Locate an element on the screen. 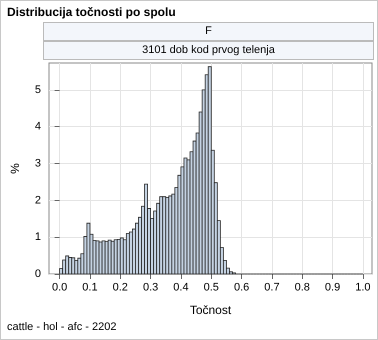 This screenshot has height=340, width=378. x-tick-label: 0.7 is located at coordinates (272, 288).